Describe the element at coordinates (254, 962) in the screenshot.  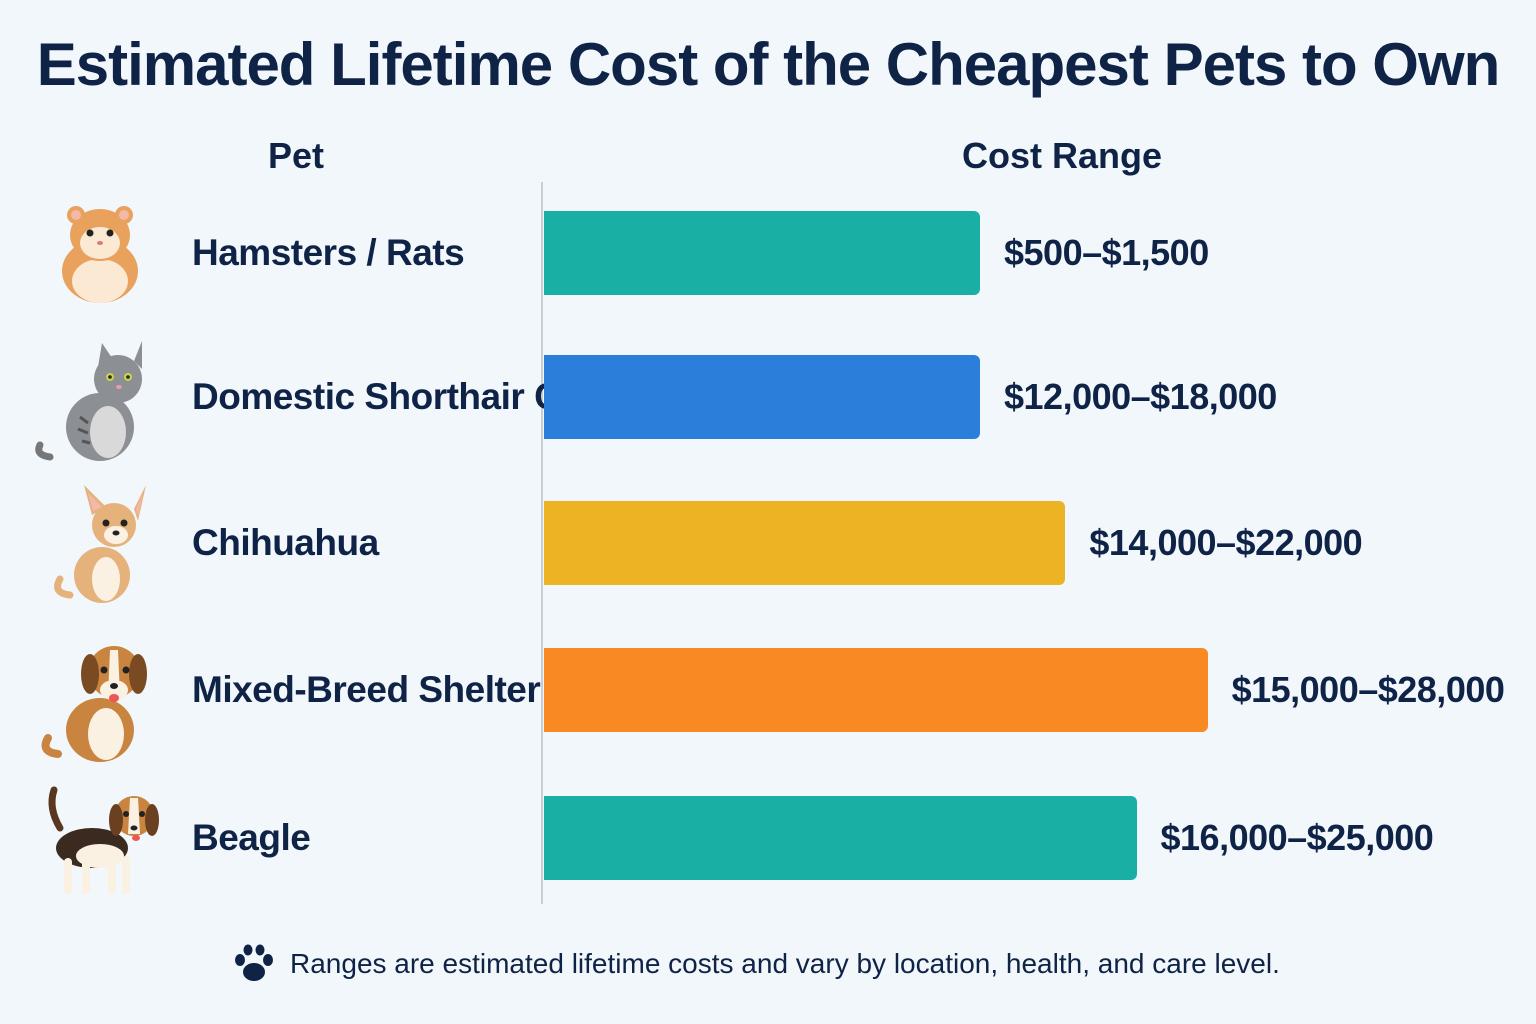
I see `paw-icon` at that location.